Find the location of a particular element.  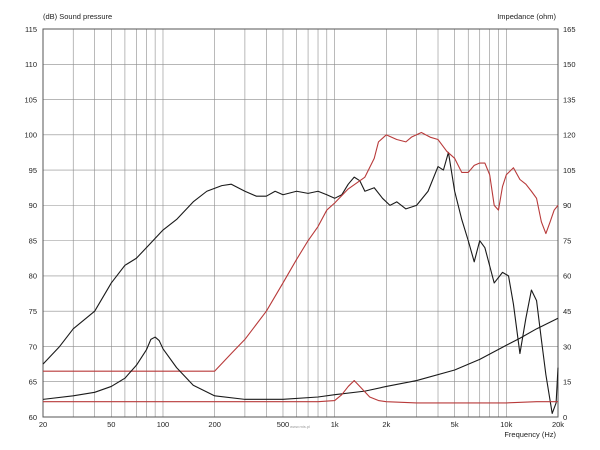

y-right-tick-label: 30 is located at coordinates (567, 346).